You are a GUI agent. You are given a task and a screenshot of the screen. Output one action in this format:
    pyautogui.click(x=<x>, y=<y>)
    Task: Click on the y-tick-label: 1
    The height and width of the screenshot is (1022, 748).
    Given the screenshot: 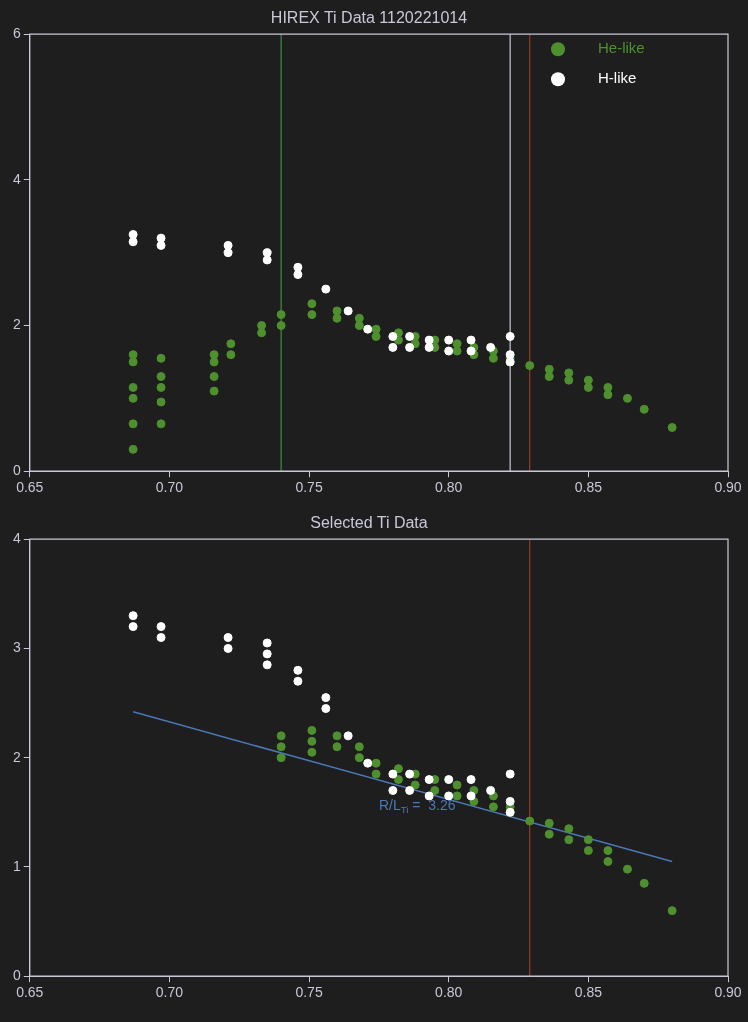 What is the action you would take?
    pyautogui.click(x=16, y=865)
    